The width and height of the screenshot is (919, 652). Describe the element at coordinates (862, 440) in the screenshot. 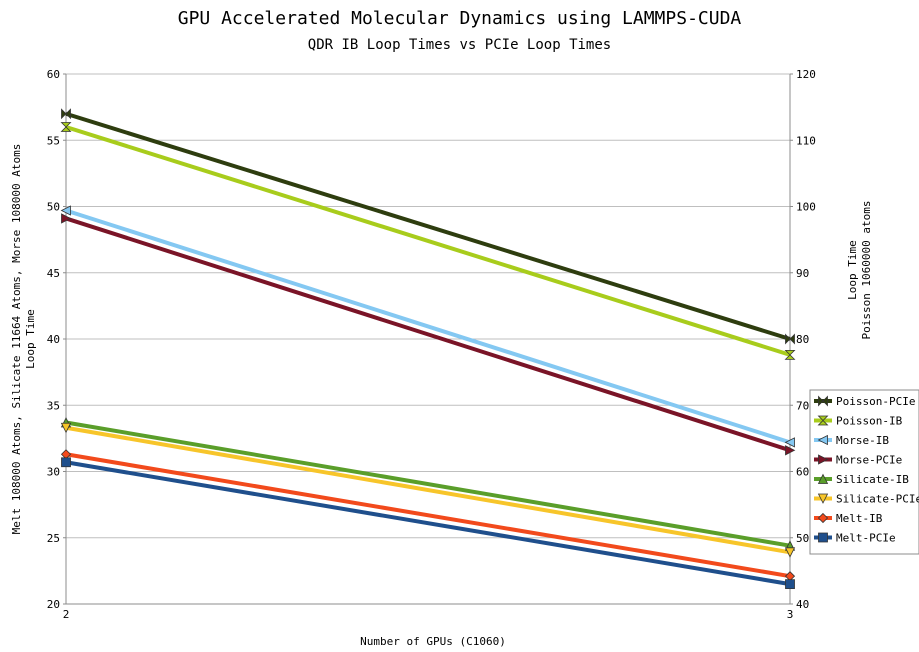

I see `legend-label: Morse-IB` at that location.